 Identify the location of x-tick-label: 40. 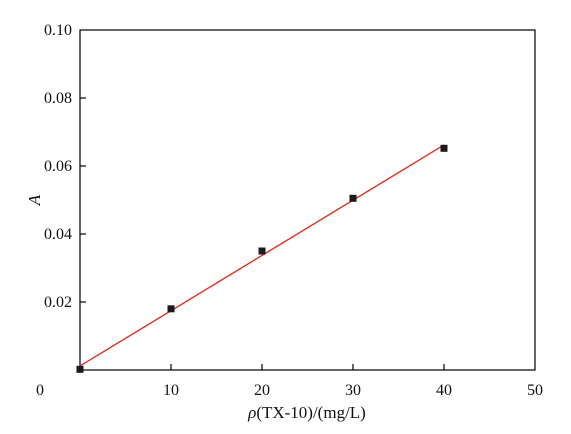
(444, 390).